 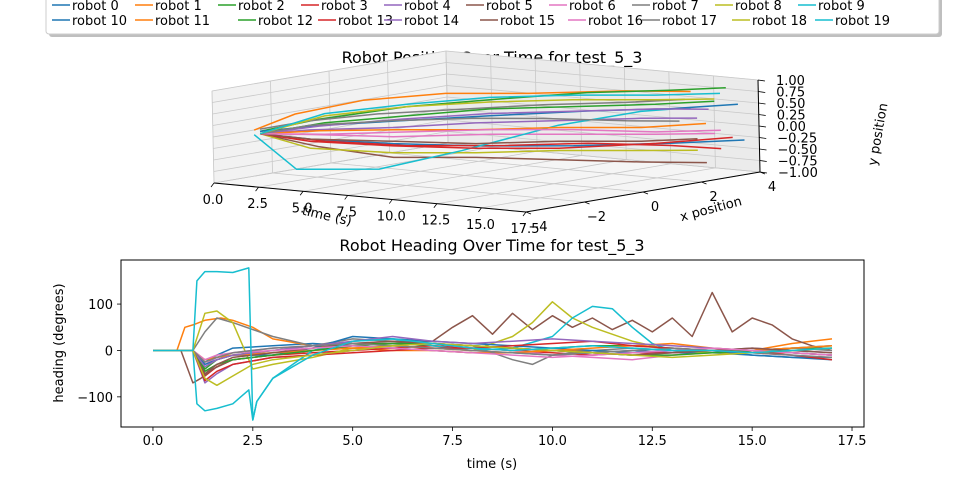 I want to click on legend-label: robot 18, so click(x=779, y=21).